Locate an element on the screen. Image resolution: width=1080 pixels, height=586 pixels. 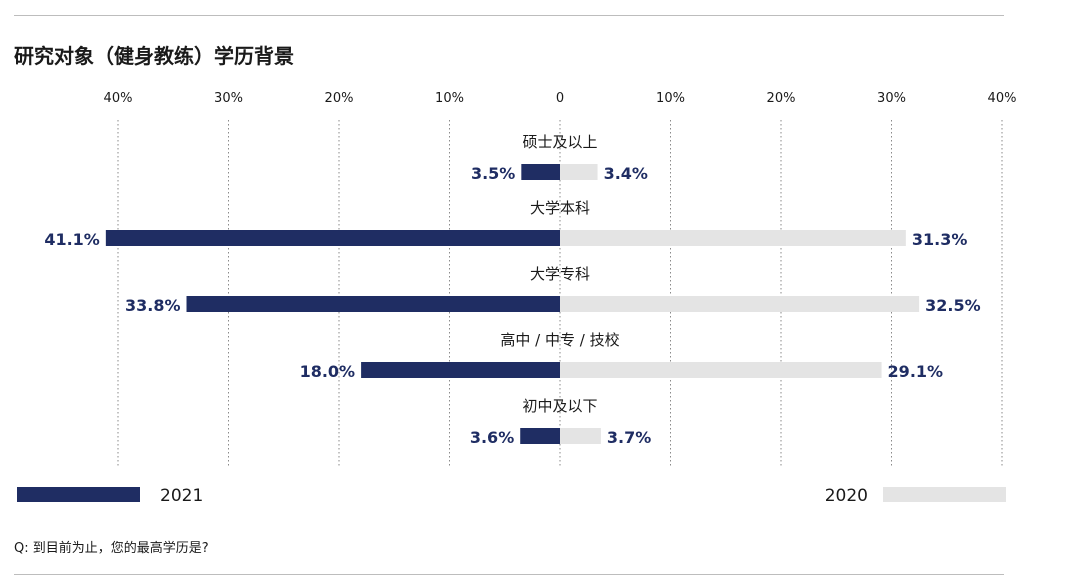
category-label: 高中 / 中专 / 技校 is located at coordinates (559, 340).